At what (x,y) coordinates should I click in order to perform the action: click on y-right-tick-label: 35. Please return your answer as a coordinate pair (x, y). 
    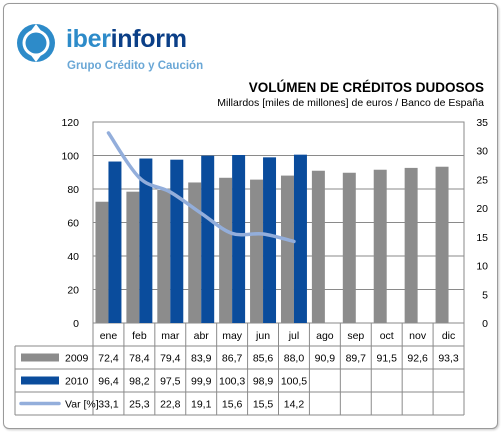
    Looking at the image, I should click on (482, 123).